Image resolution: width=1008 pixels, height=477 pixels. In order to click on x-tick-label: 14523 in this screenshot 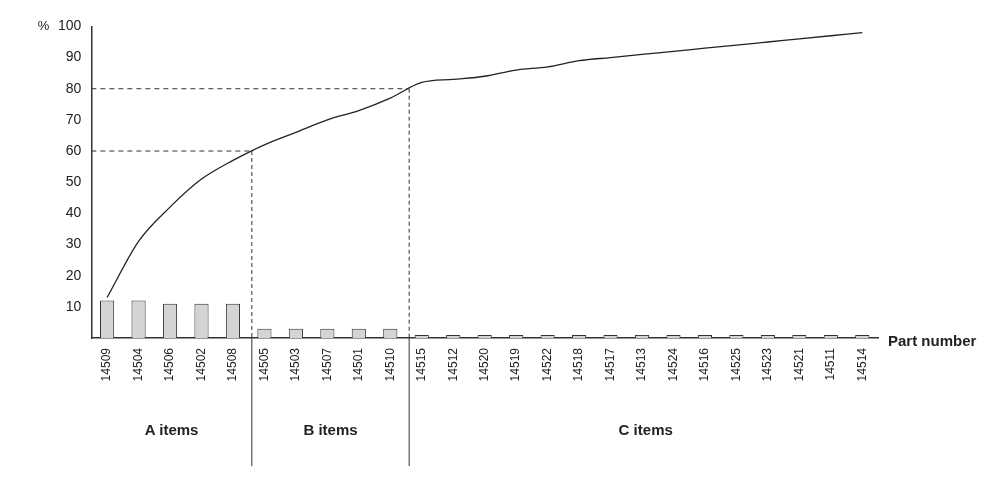, I will do `click(767, 364)`.